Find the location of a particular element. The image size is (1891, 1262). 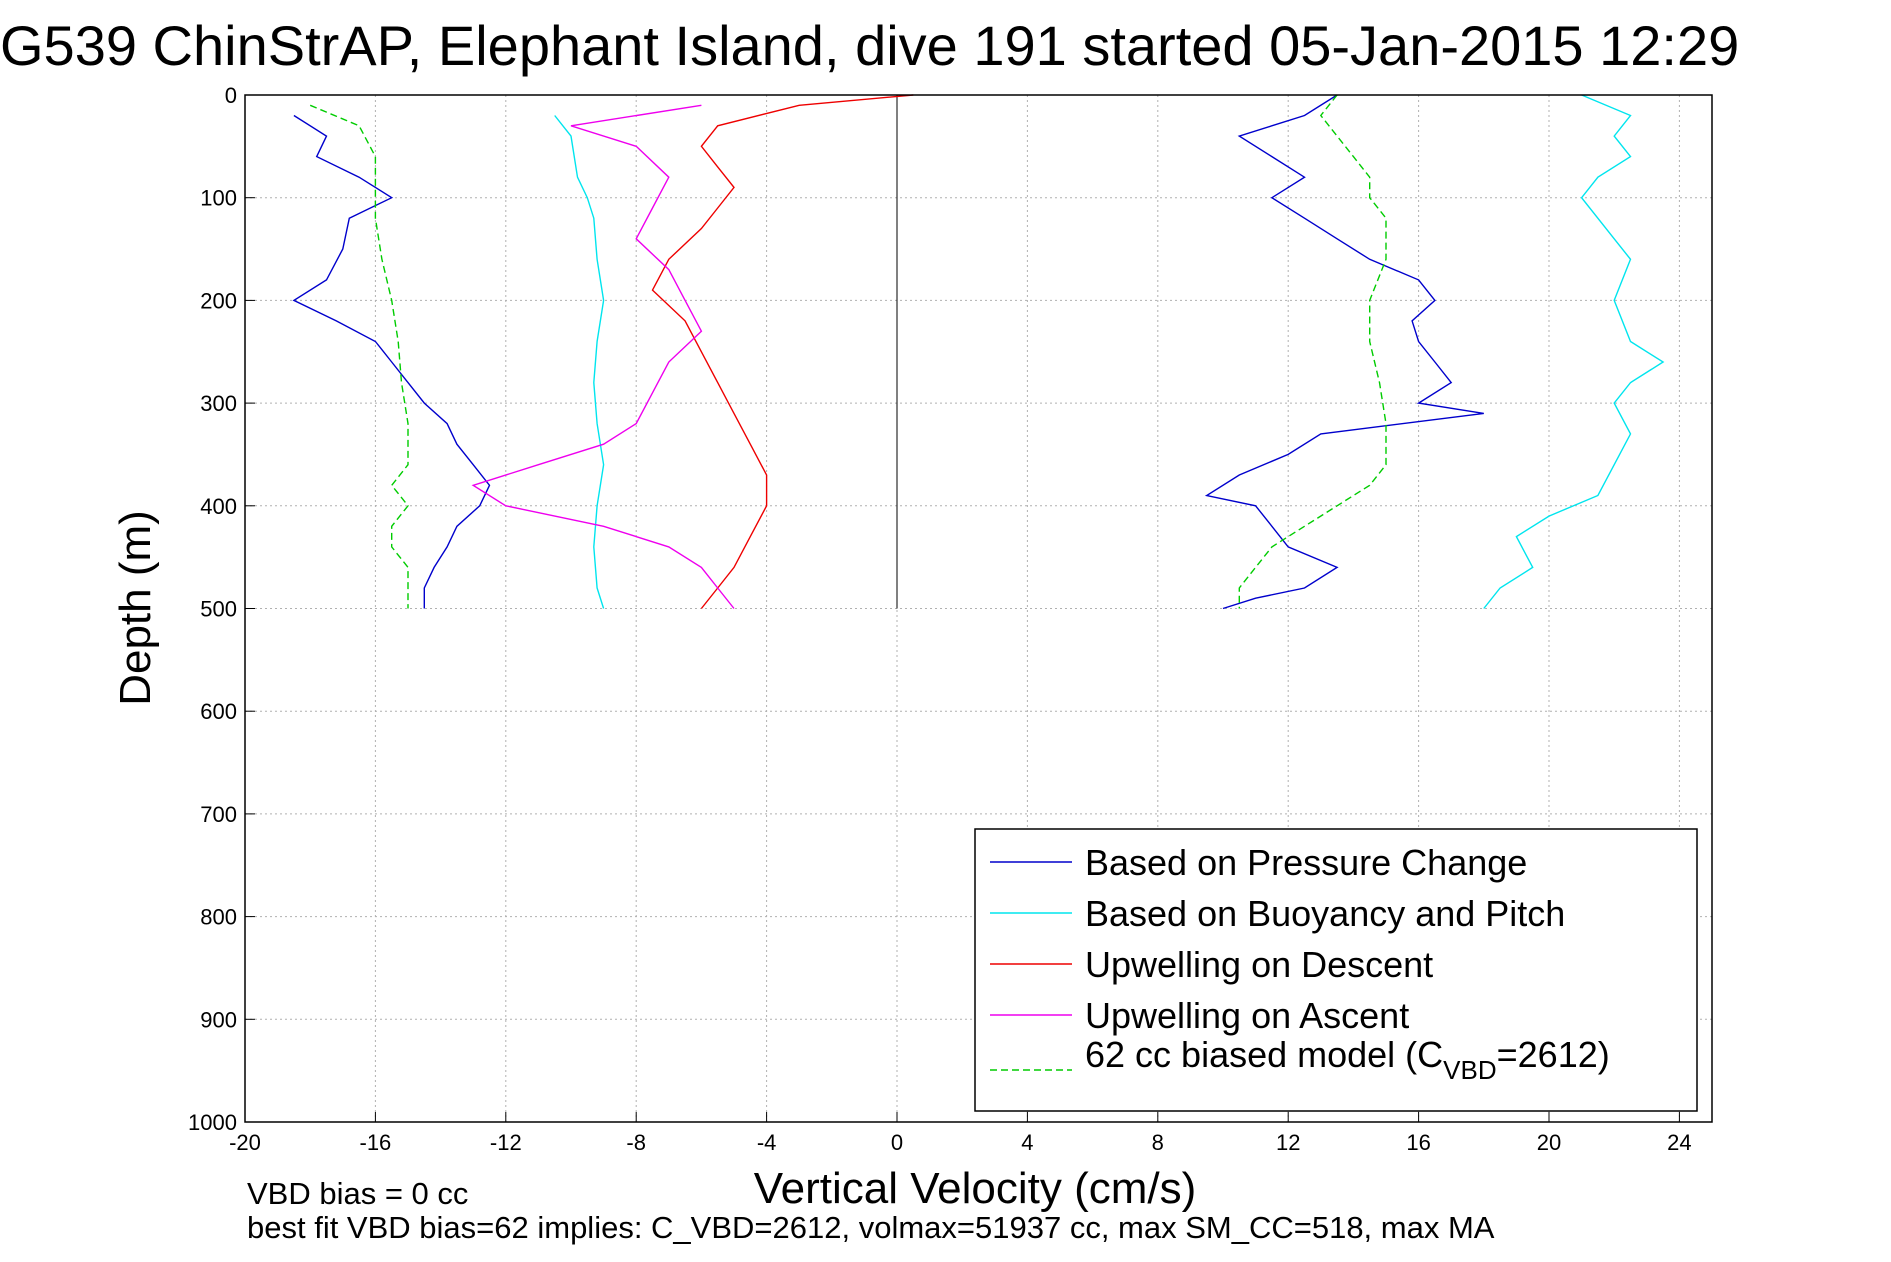

x-tick-label: 4 is located at coordinates (1027, 1142).